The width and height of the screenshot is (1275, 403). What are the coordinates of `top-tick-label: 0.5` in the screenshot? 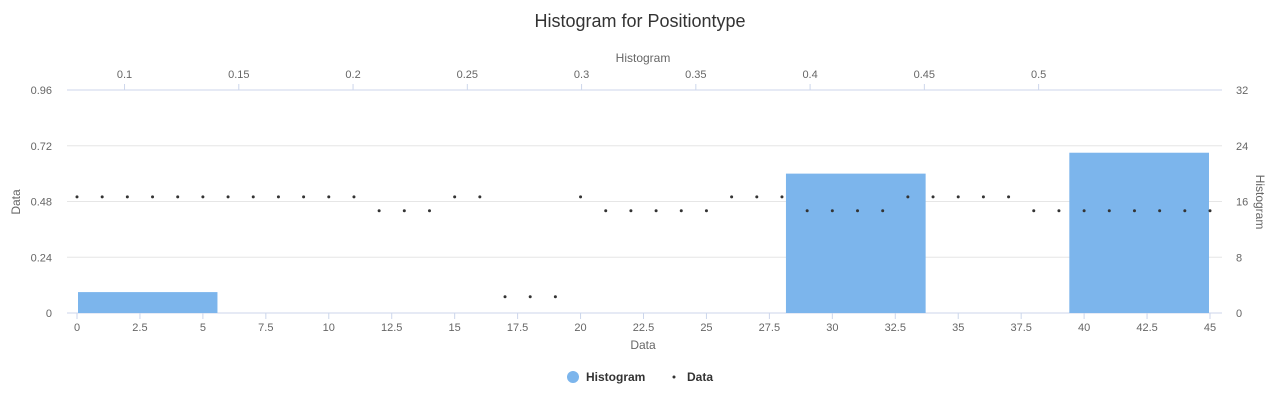 It's located at (1038, 75).